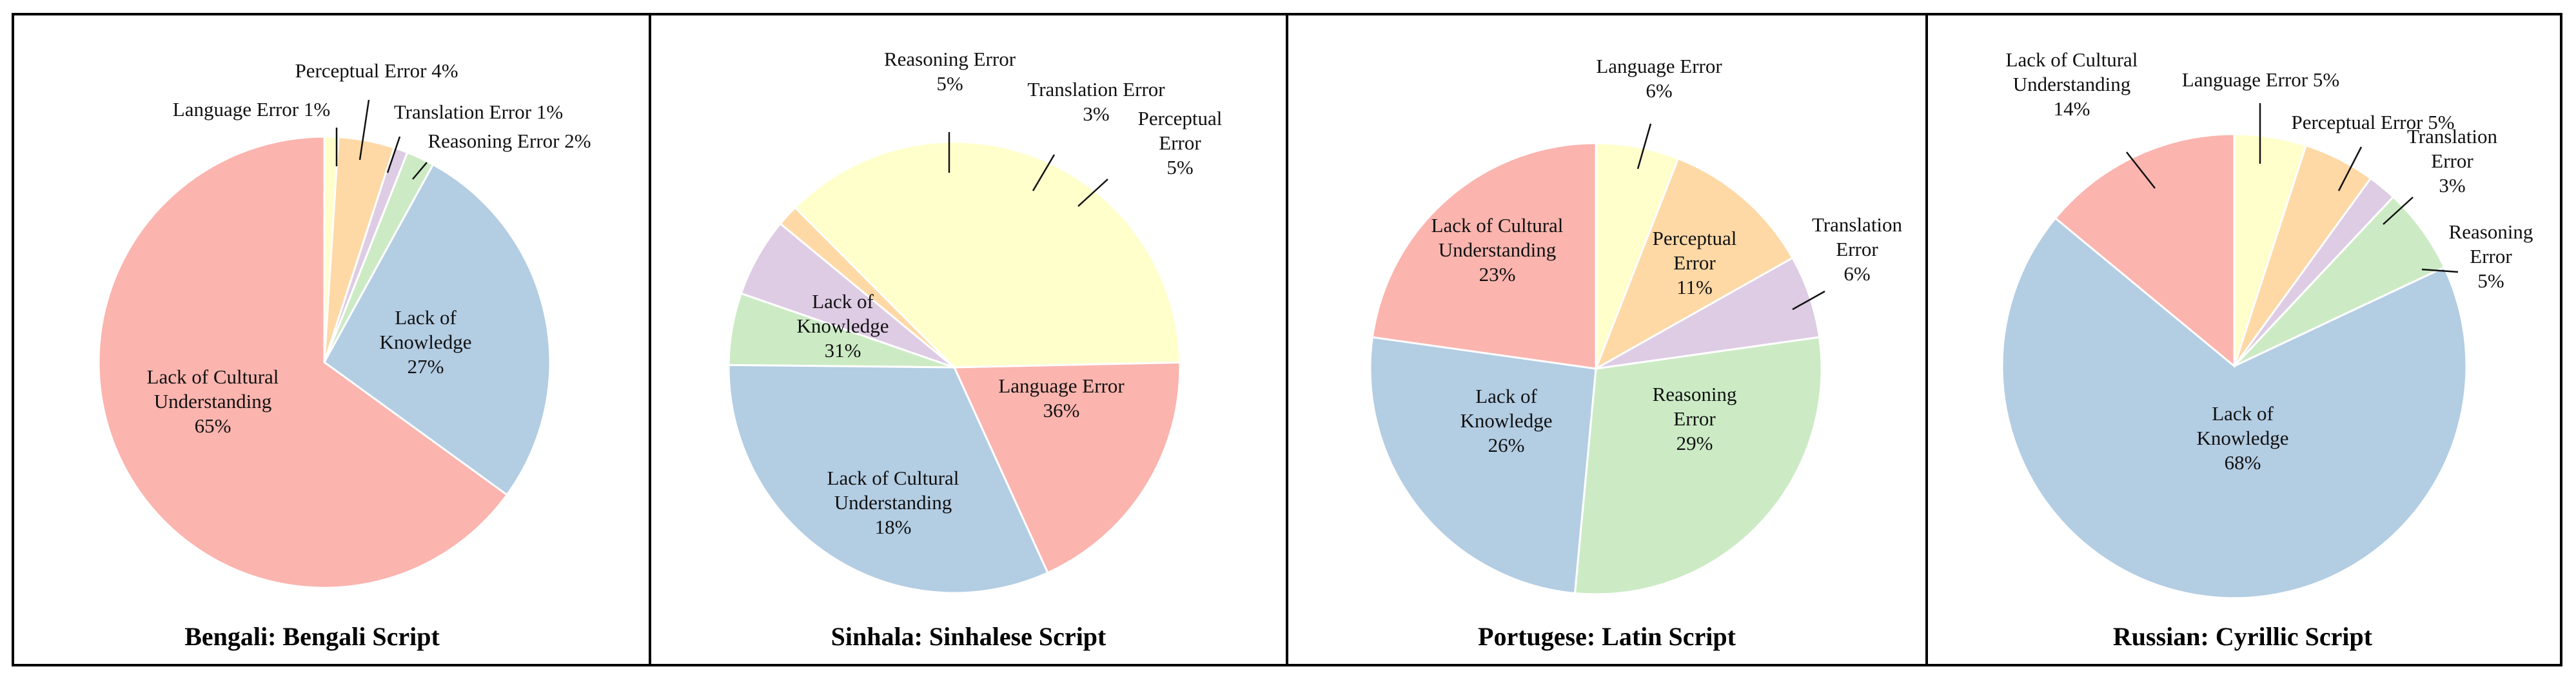  What do you see at coordinates (426, 367) in the screenshot?
I see `slice-label-lack-of-knowledge-line: 27%` at bounding box center [426, 367].